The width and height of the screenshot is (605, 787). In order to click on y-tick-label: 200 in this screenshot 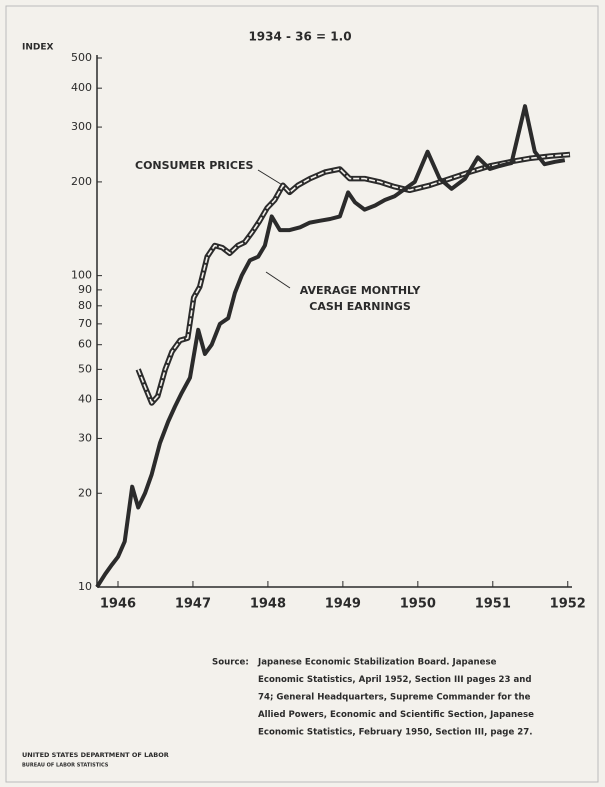, I will do `click(81, 181)`.